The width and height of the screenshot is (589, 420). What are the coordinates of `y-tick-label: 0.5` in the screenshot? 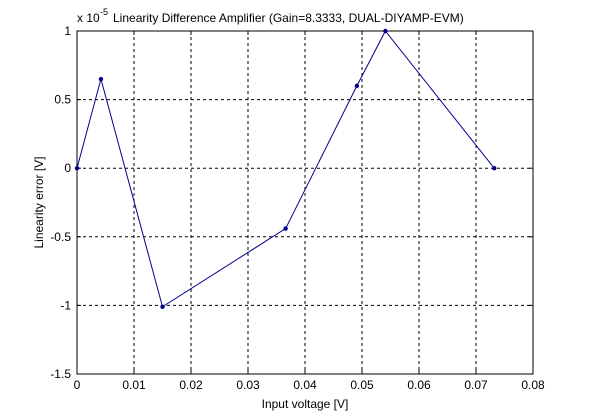 It's located at (62, 100).